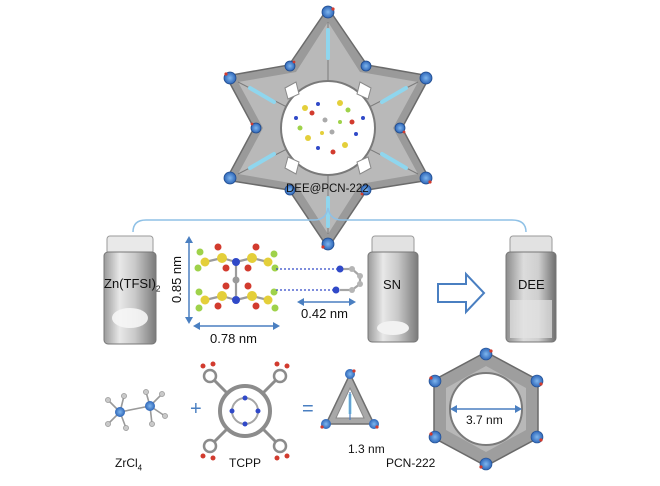 The width and height of the screenshot is (660, 486). Describe the element at coordinates (411, 463) in the screenshot. I see `pcn-222-label: PCN-222` at that location.